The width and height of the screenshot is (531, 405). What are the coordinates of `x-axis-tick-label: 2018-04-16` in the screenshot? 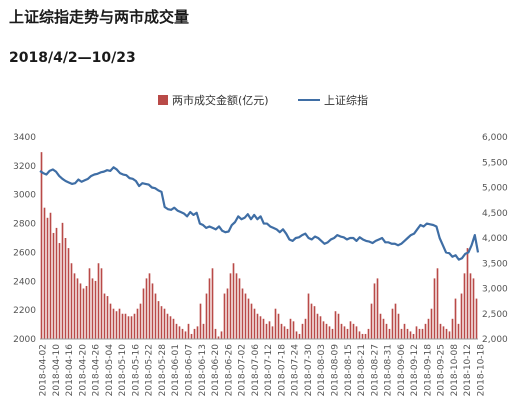 It's located at (70, 370).